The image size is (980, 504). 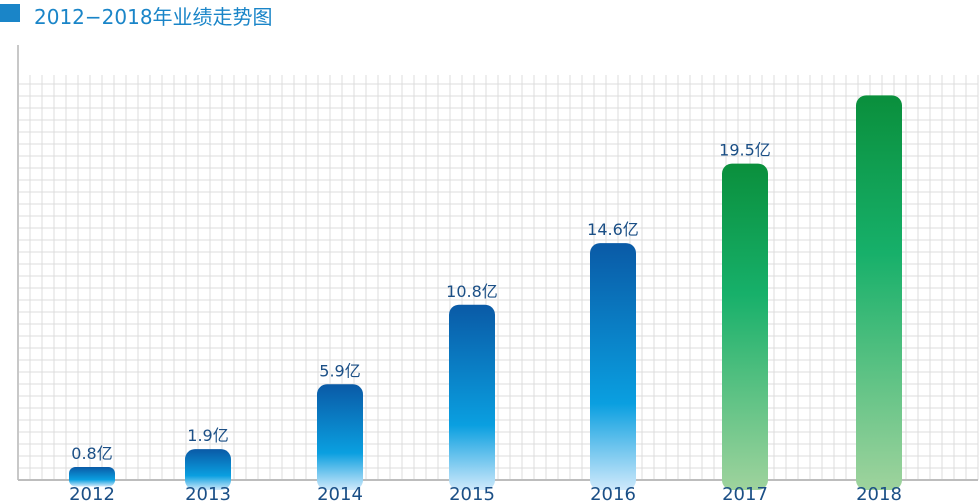 What do you see at coordinates (745, 326) in the screenshot?
I see `bar-2017` at bounding box center [745, 326].